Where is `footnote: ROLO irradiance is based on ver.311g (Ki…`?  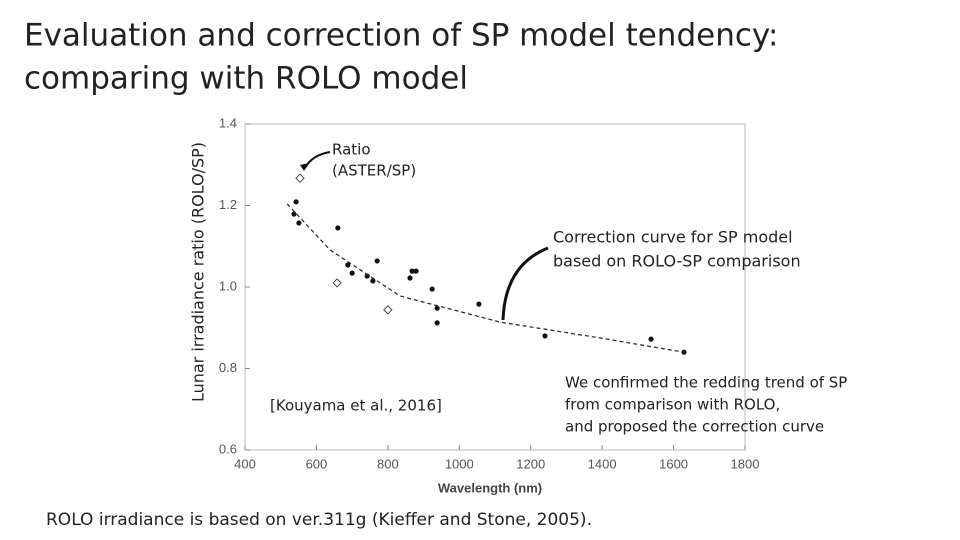
footnote: ROLO irradiance is based on ver.311g (Ki… is located at coordinates (319, 520).